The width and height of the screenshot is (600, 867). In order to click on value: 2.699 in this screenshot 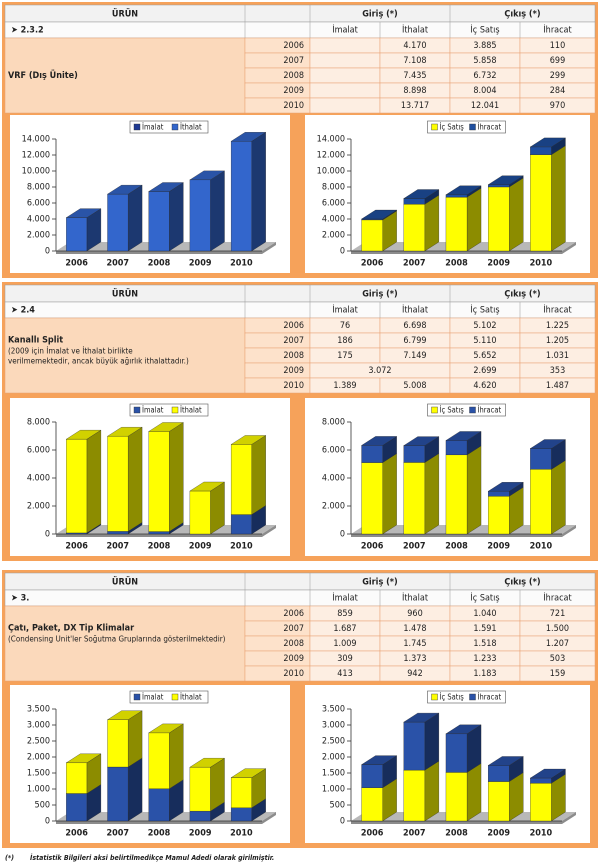, I will do `click(484, 371)`.